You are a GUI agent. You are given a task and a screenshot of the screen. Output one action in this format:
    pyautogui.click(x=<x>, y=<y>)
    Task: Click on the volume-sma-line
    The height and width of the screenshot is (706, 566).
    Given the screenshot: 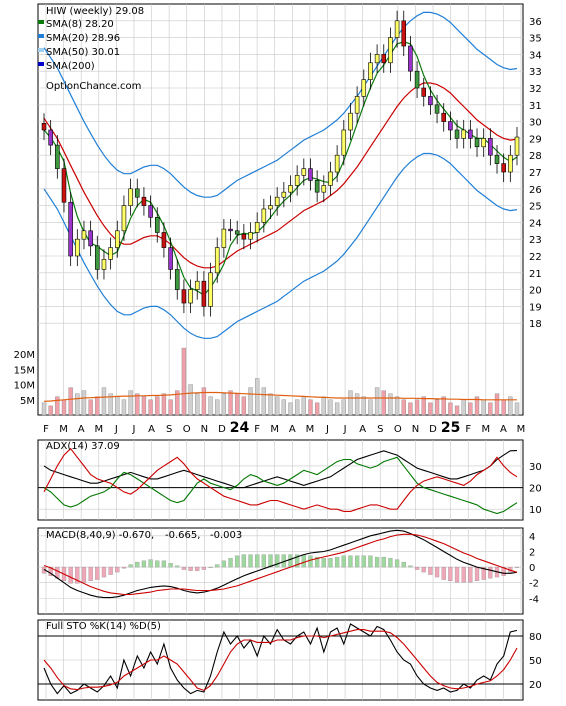 What is the action you would take?
    pyautogui.click(x=280, y=396)
    